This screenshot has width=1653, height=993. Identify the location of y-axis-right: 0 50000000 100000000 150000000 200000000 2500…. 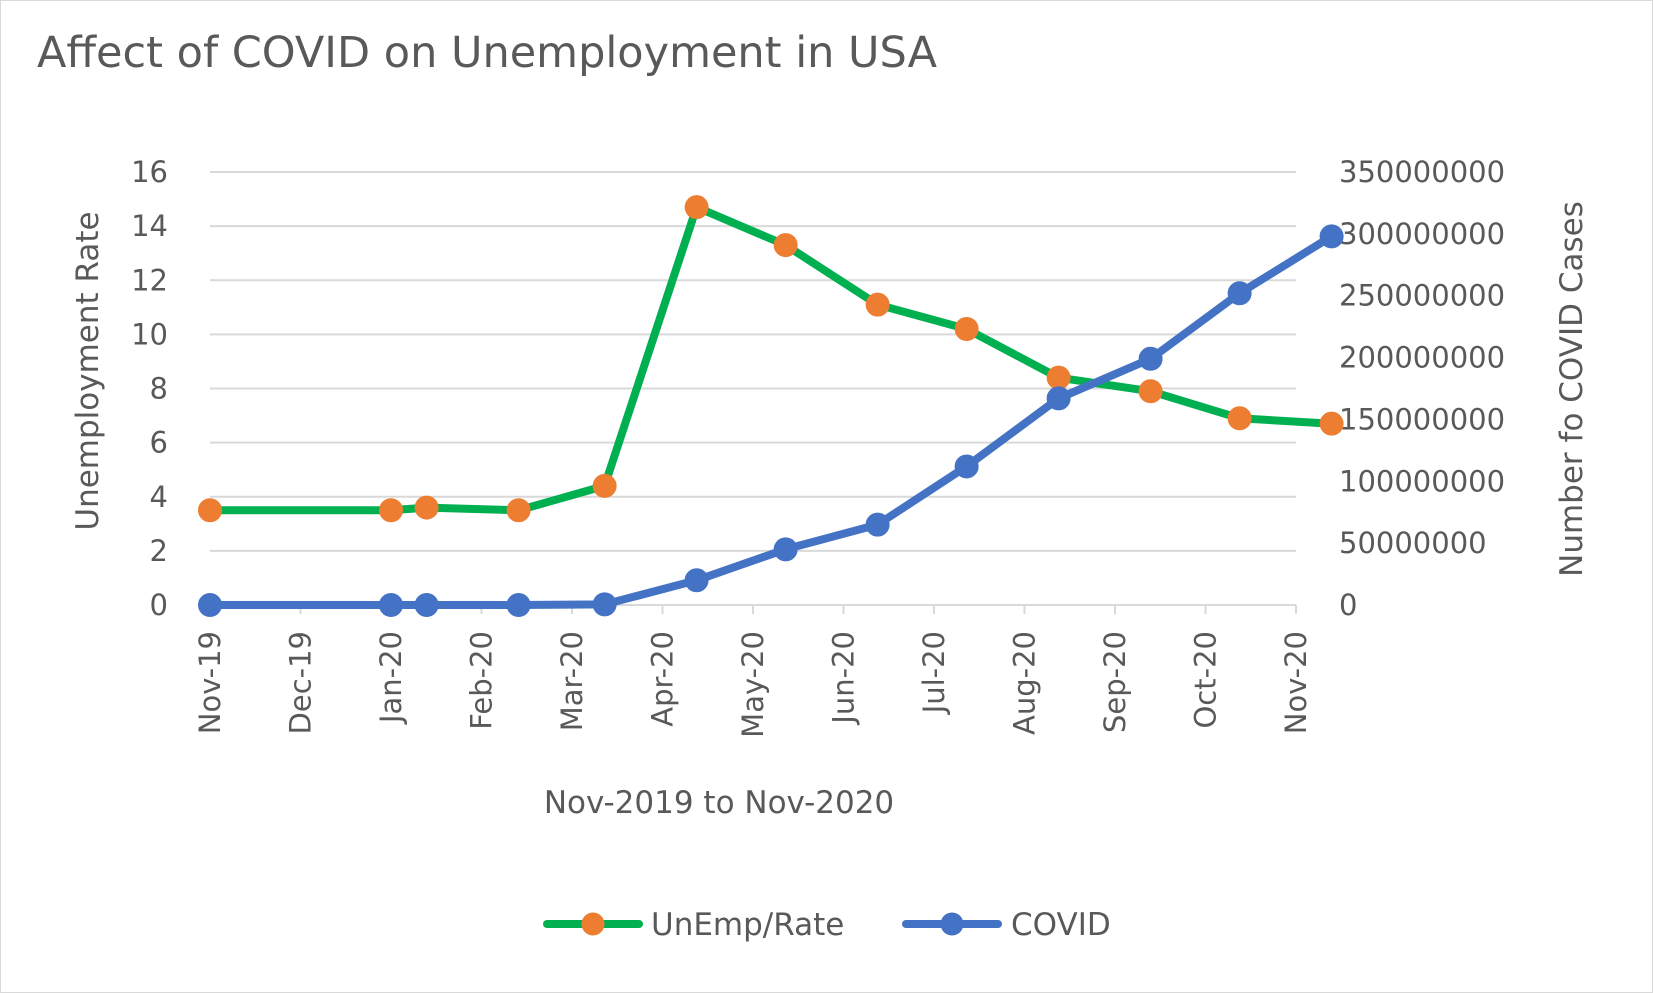
(1422, 388).